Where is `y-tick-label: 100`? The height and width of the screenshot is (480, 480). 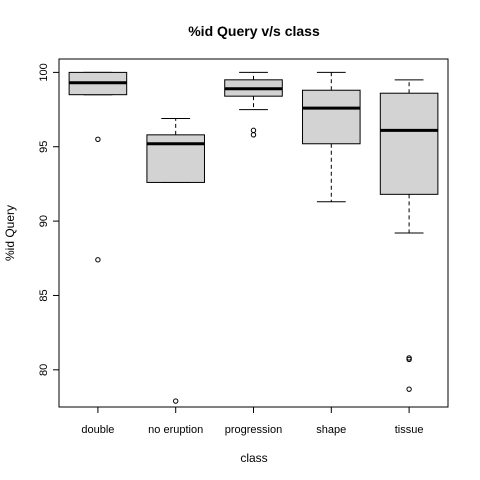
y-tick-label: 100 is located at coordinates (44, 72).